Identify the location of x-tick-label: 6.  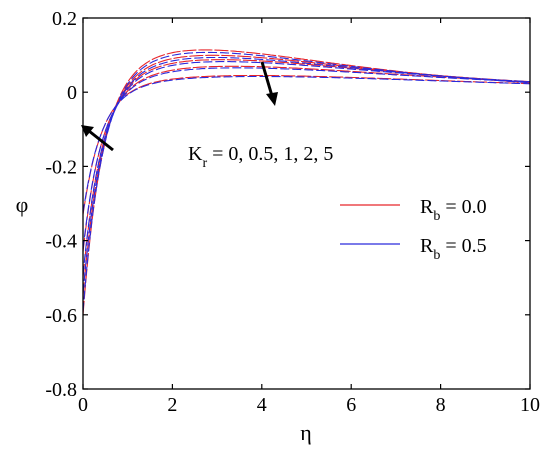
(351, 405).